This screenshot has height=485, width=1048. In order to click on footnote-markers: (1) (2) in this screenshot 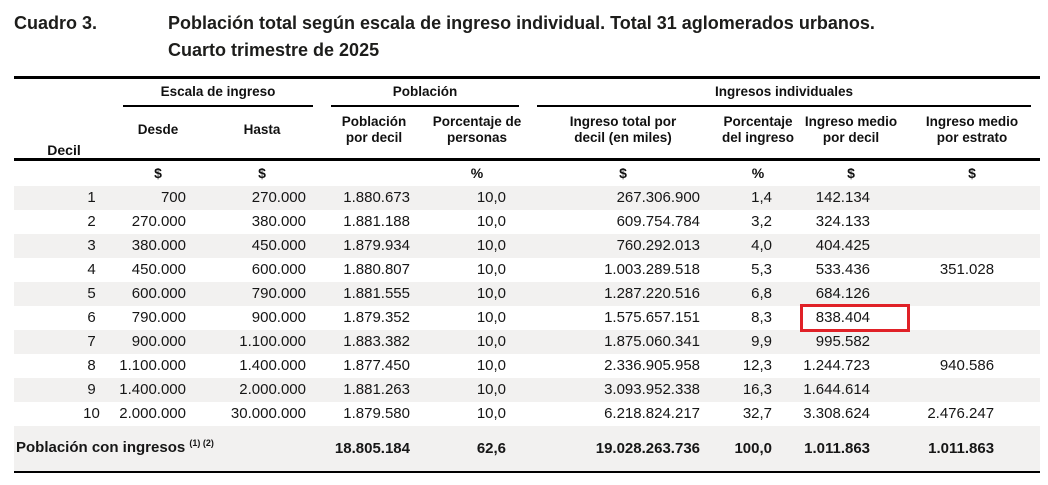, I will do `click(201, 443)`.